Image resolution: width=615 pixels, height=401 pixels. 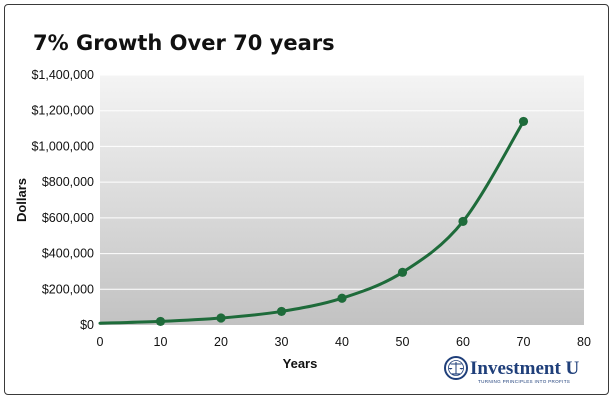 I want to click on x-tick-label: 50, so click(x=403, y=342).